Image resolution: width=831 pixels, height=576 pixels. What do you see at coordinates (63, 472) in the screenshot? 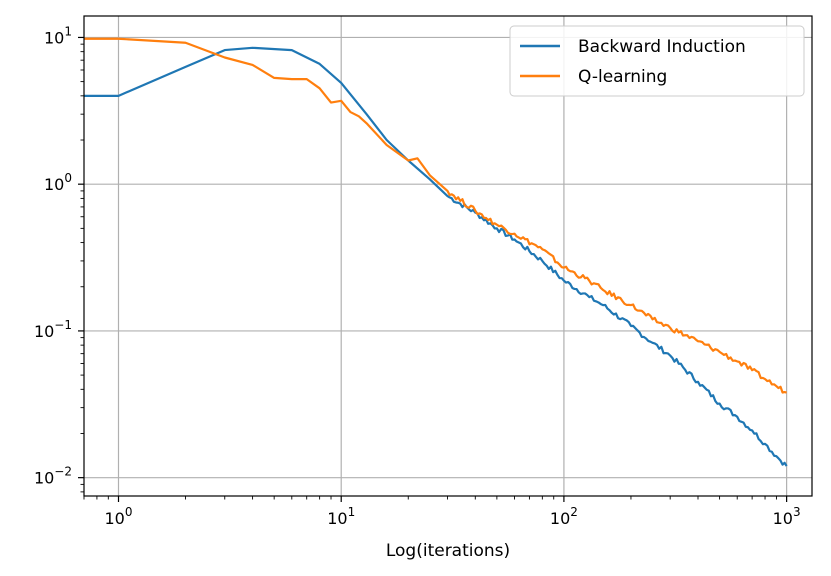
I see `y-tick-exponent: −2` at bounding box center [63, 472].